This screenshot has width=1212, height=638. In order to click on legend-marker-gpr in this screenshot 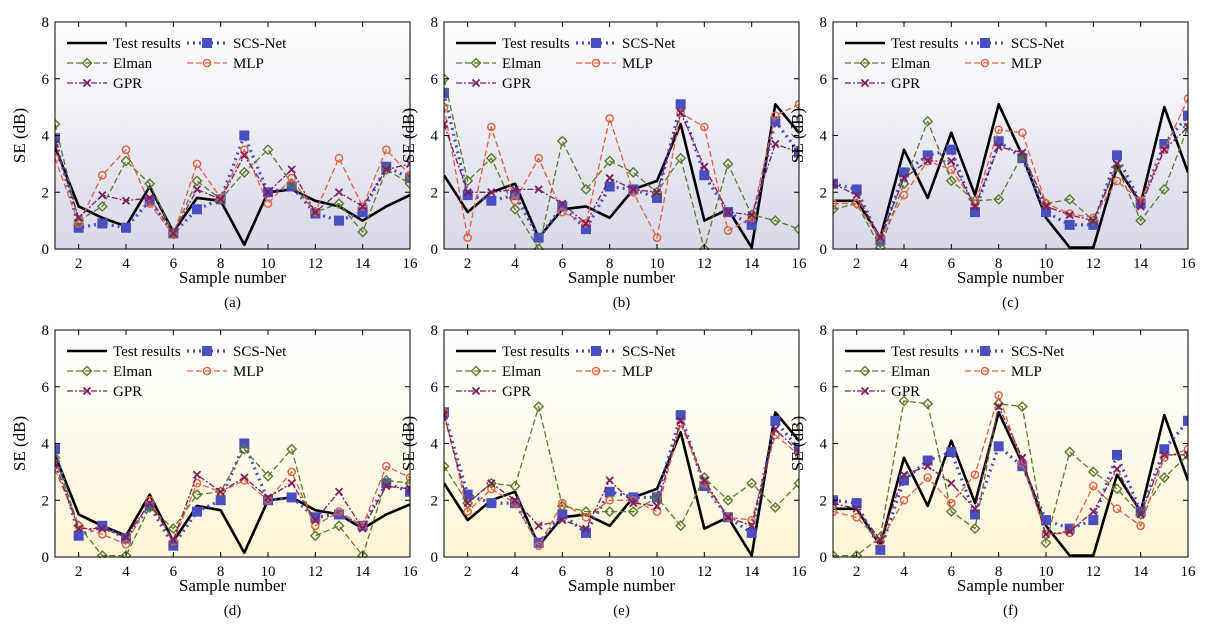, I will do `click(476, 391)`.